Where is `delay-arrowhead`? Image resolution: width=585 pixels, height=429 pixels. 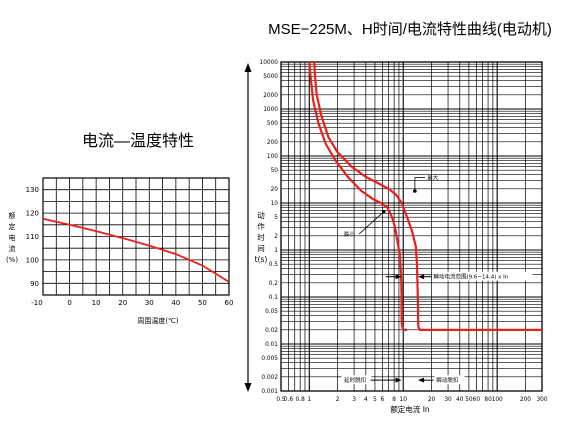
delay-arrowhead is located at coordinates (398, 380).